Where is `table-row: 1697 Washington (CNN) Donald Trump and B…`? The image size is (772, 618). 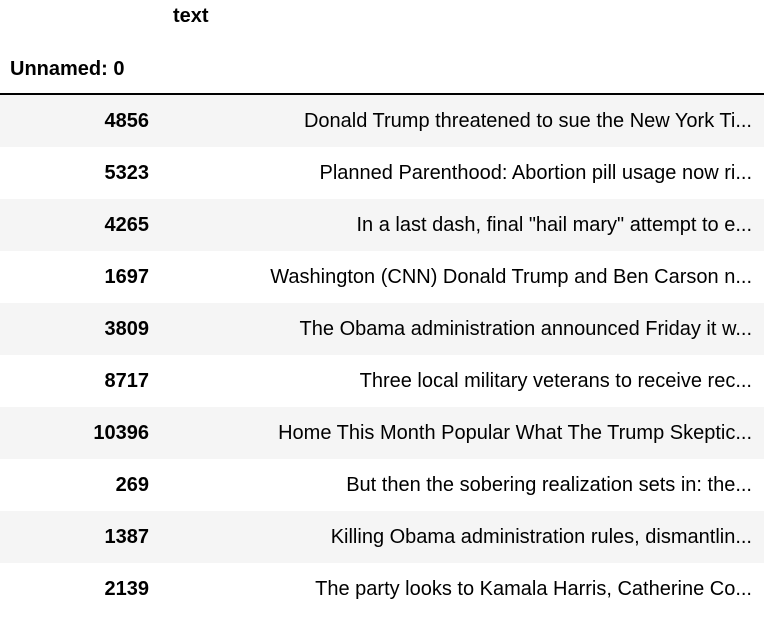
table-row: 1697 Washington (CNN) Donald Trump and B… is located at coordinates (382, 277).